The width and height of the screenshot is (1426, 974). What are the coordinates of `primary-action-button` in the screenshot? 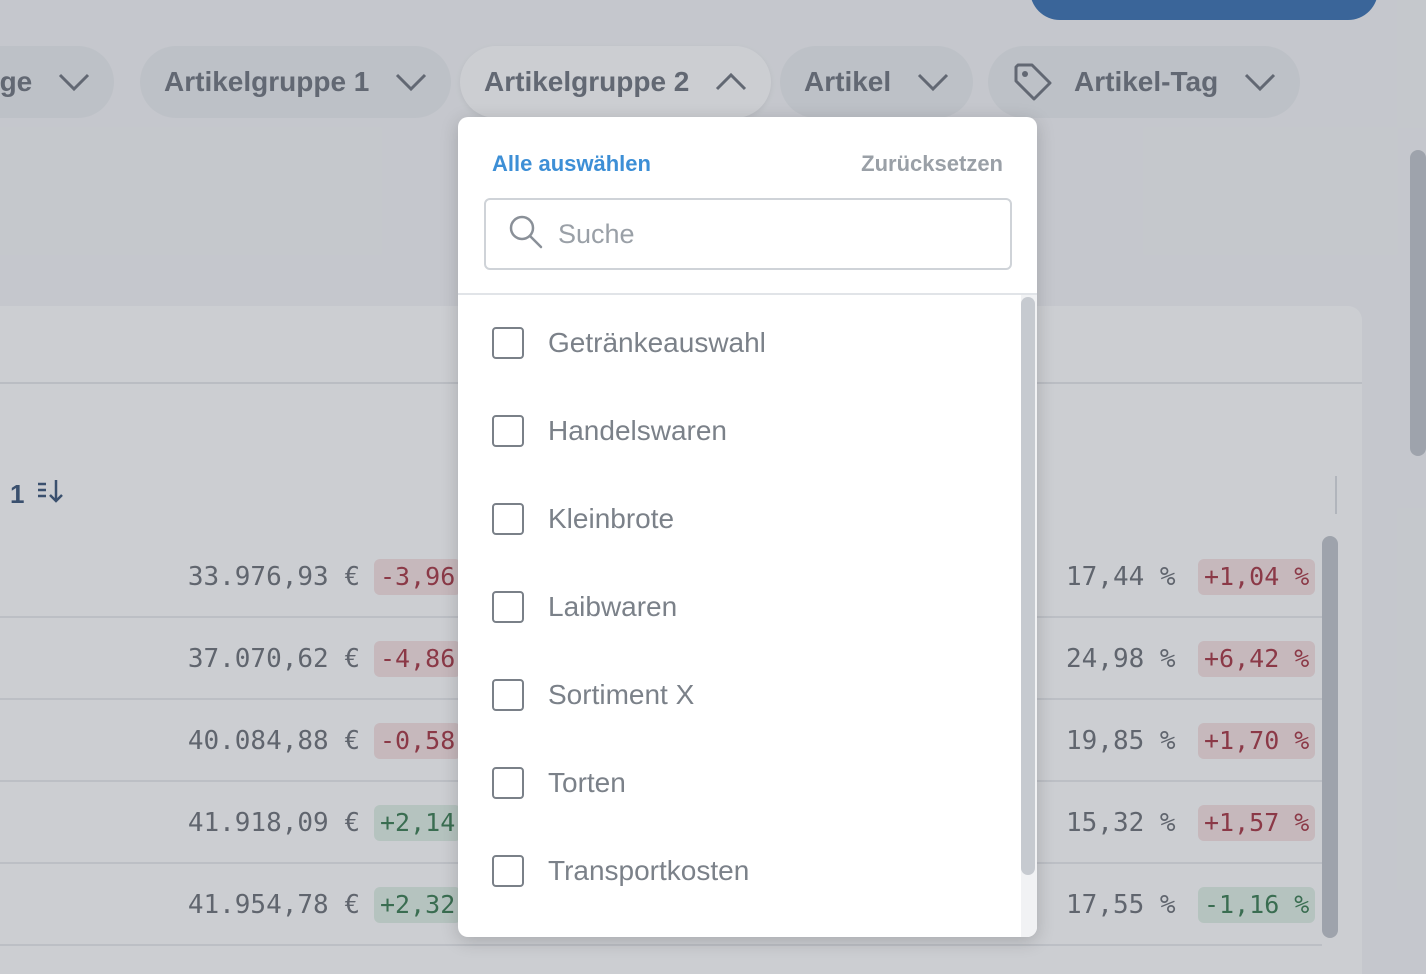 It's located at (1204, 10).